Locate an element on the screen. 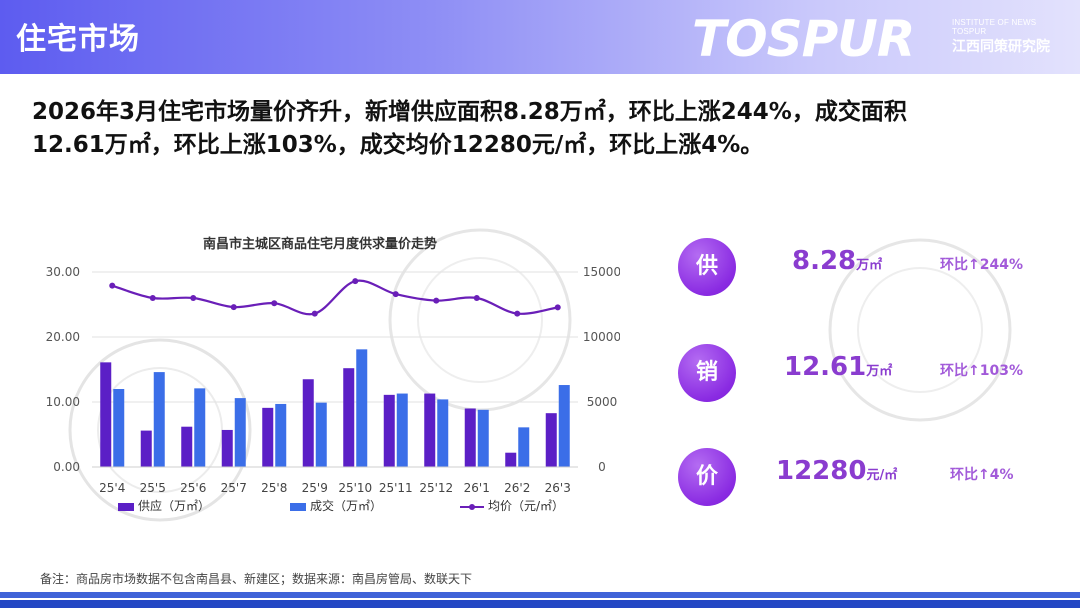 This screenshot has height=608, width=1080. kpi-sales: 销 12.61万㎡ 环比↑103% is located at coordinates (878, 373).